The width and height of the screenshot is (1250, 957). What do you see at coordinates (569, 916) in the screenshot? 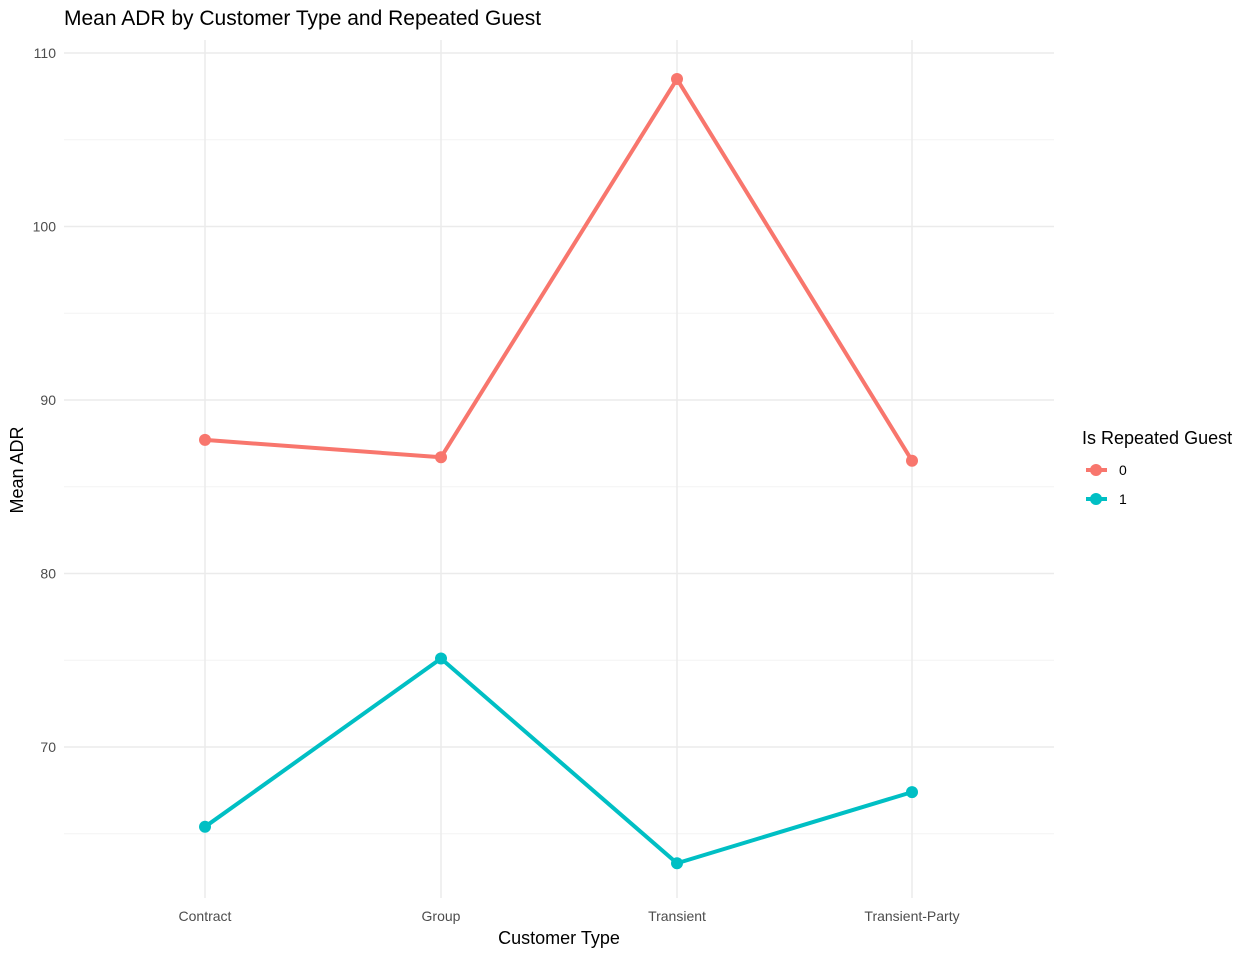
I see `x-axis-ticks: Contract Group Transient Transient-Party` at bounding box center [569, 916].